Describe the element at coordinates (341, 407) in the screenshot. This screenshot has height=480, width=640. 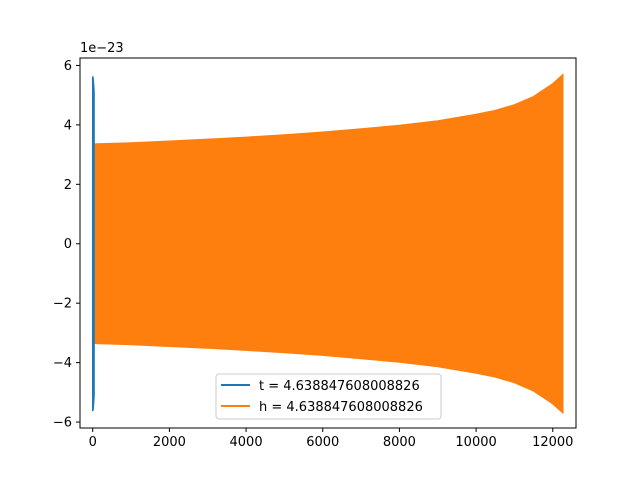
I see `legend-label-h: h = 4.638847608008826` at that location.